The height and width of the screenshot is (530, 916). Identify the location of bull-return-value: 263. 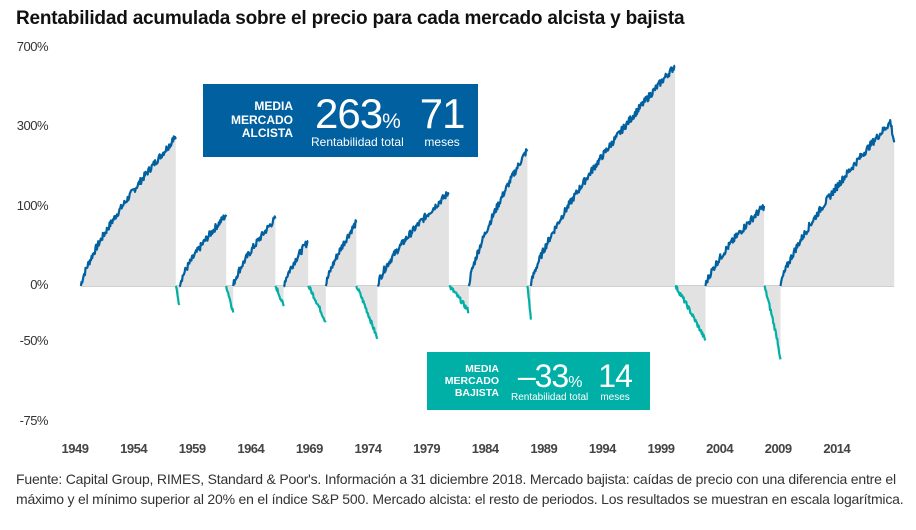
(348, 113).